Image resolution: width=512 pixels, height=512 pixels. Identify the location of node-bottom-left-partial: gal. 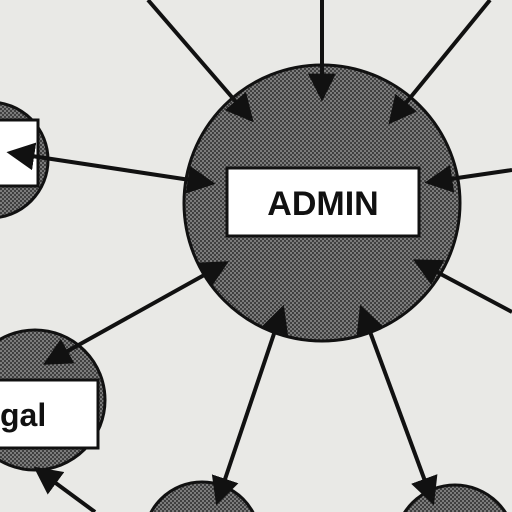
(53, 400).